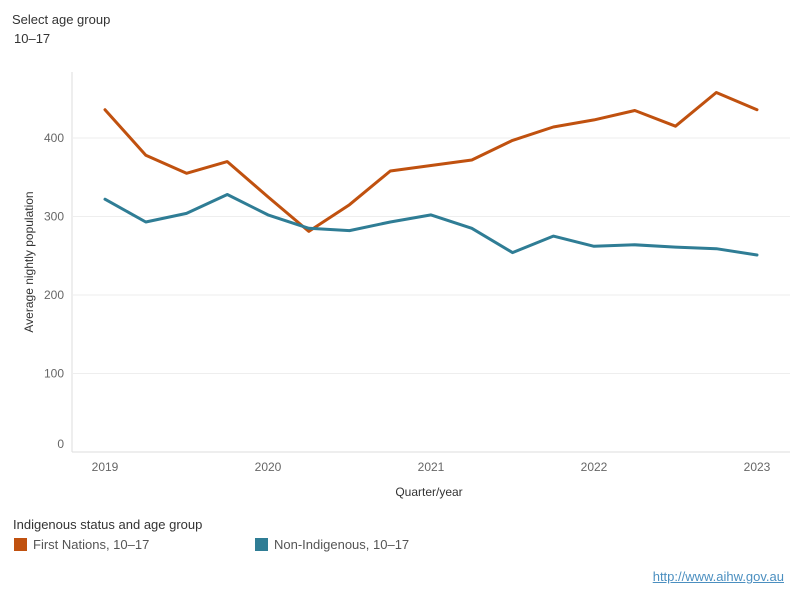 This screenshot has height=600, width=800. Describe the element at coordinates (108, 524) in the screenshot. I see `legend-title: Indigenous status and age group` at that location.